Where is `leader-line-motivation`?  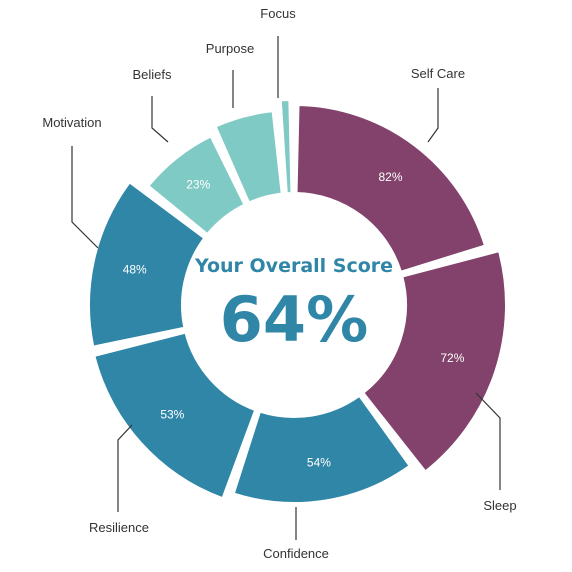
leader-line-motivation is located at coordinates (85, 197).